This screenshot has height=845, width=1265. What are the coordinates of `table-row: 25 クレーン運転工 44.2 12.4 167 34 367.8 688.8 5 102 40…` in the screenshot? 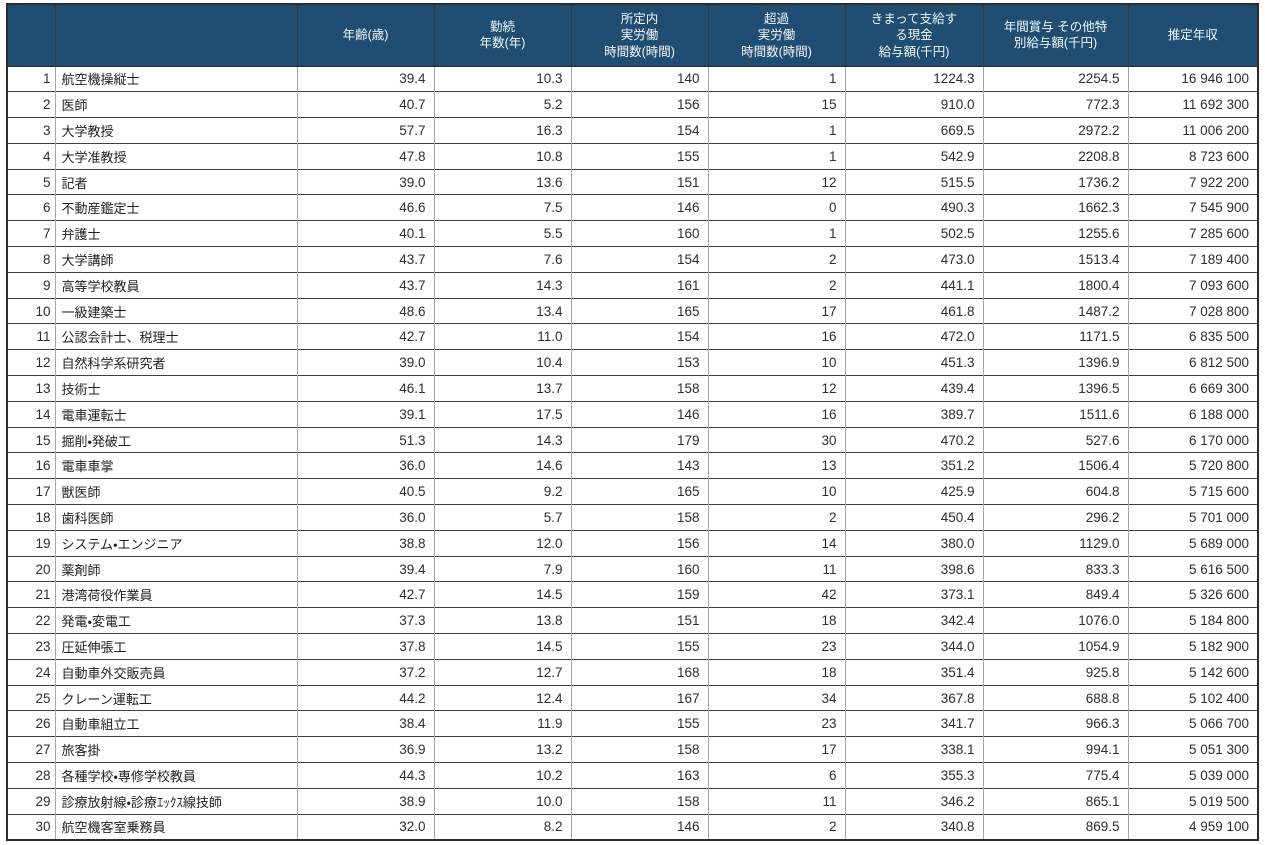 It's located at (632, 697).